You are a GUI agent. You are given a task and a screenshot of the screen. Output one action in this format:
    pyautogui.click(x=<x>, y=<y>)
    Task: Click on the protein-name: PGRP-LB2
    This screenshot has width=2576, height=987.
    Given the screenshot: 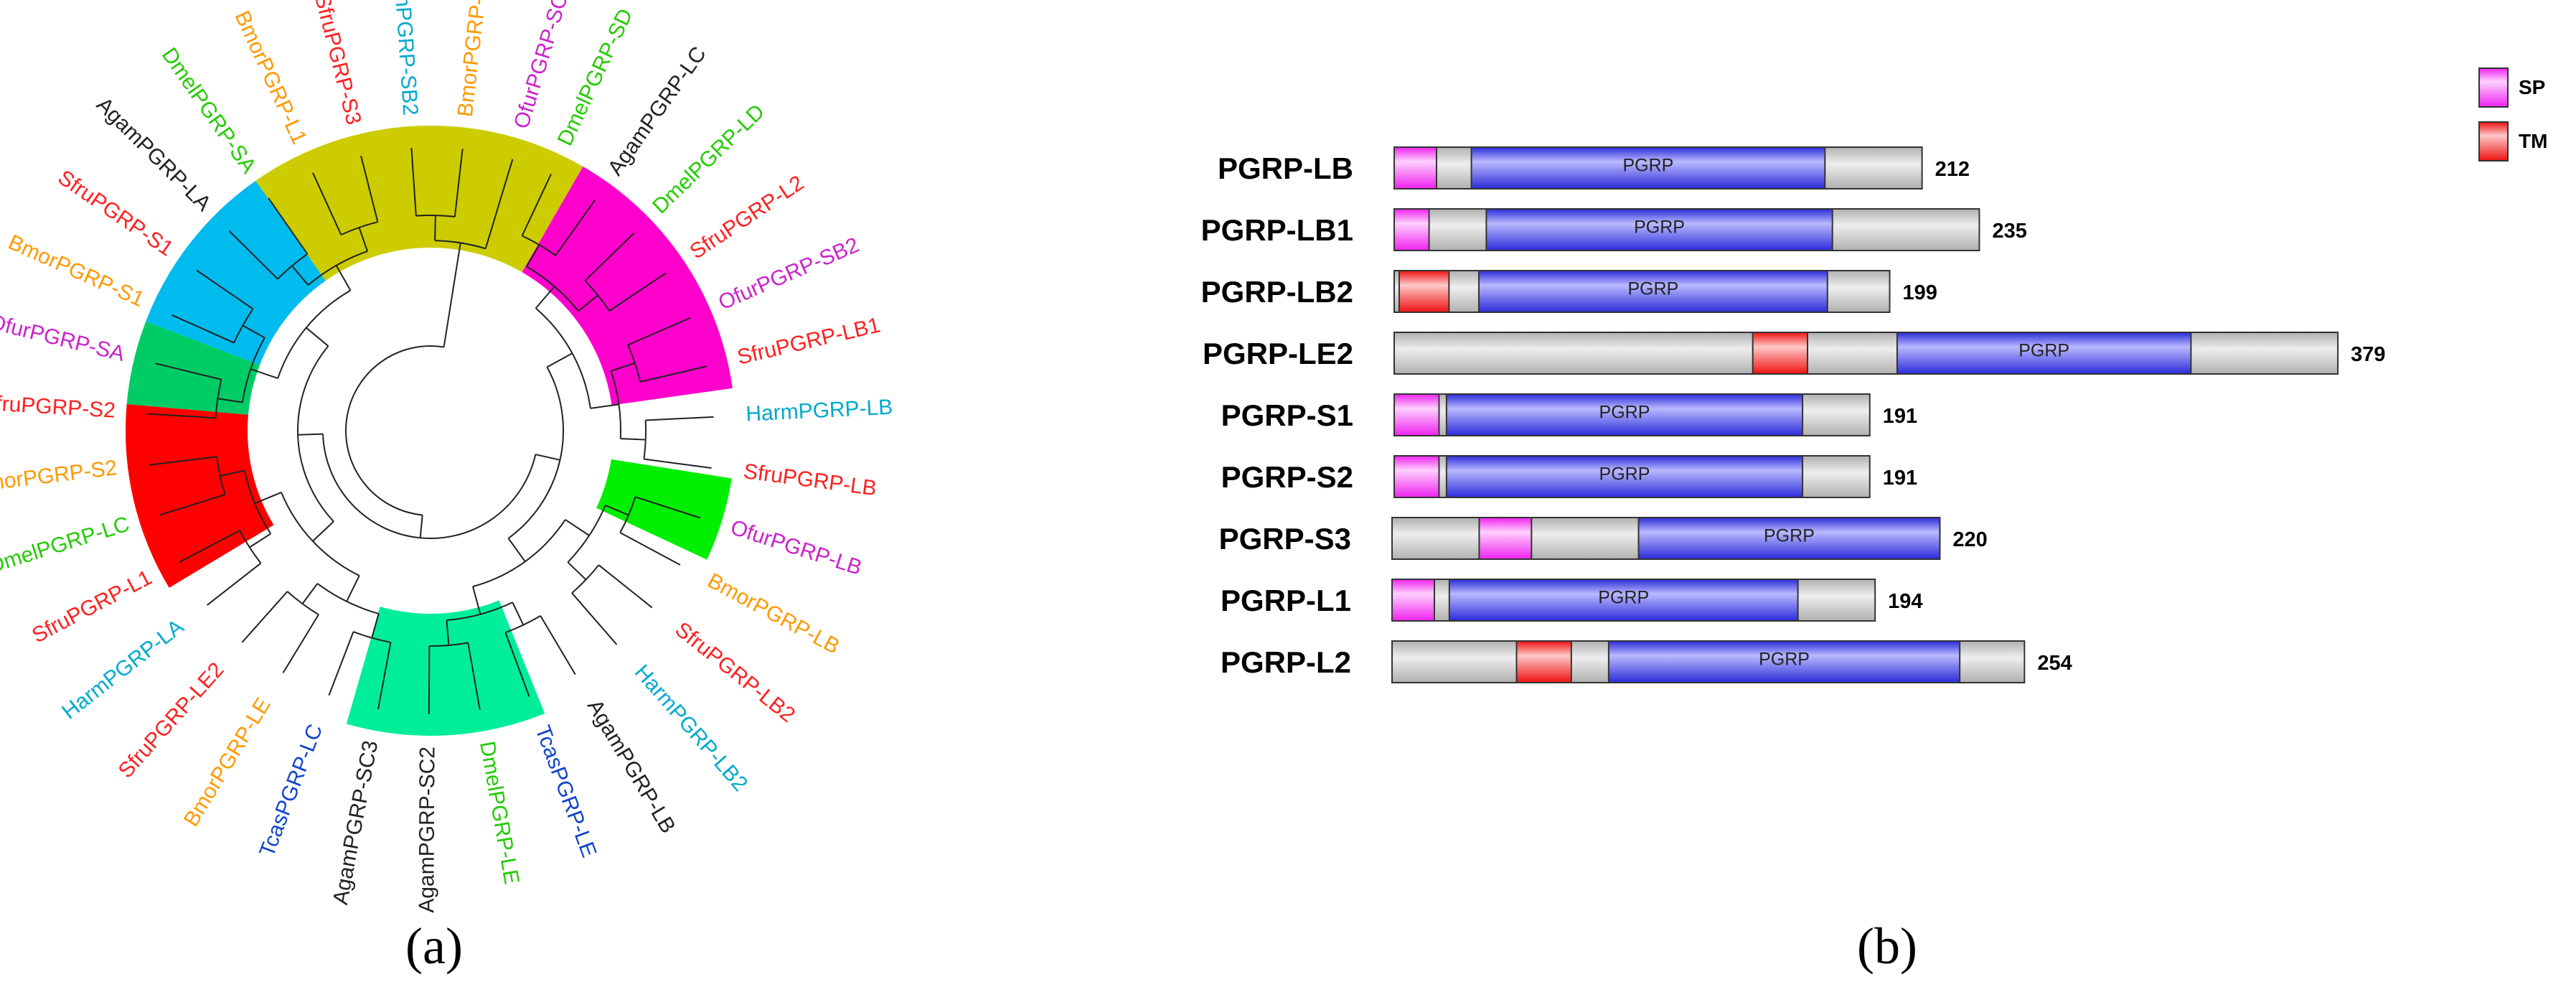 What is the action you would take?
    pyautogui.click(x=1277, y=292)
    